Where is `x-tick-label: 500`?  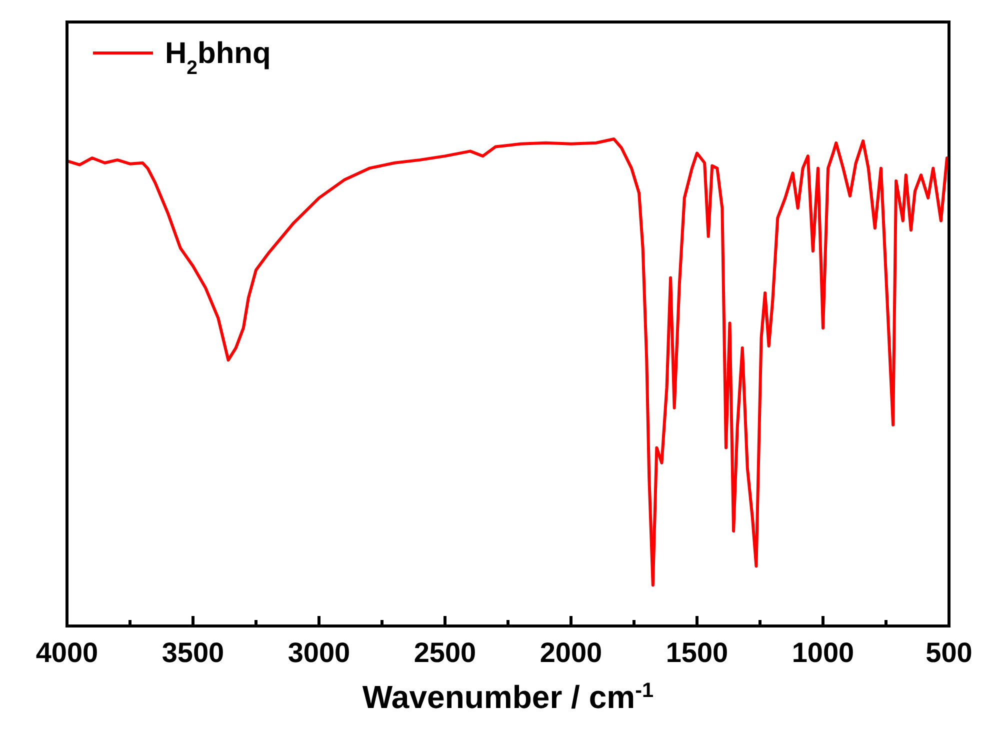 x-tick-label: 500 is located at coordinates (949, 652).